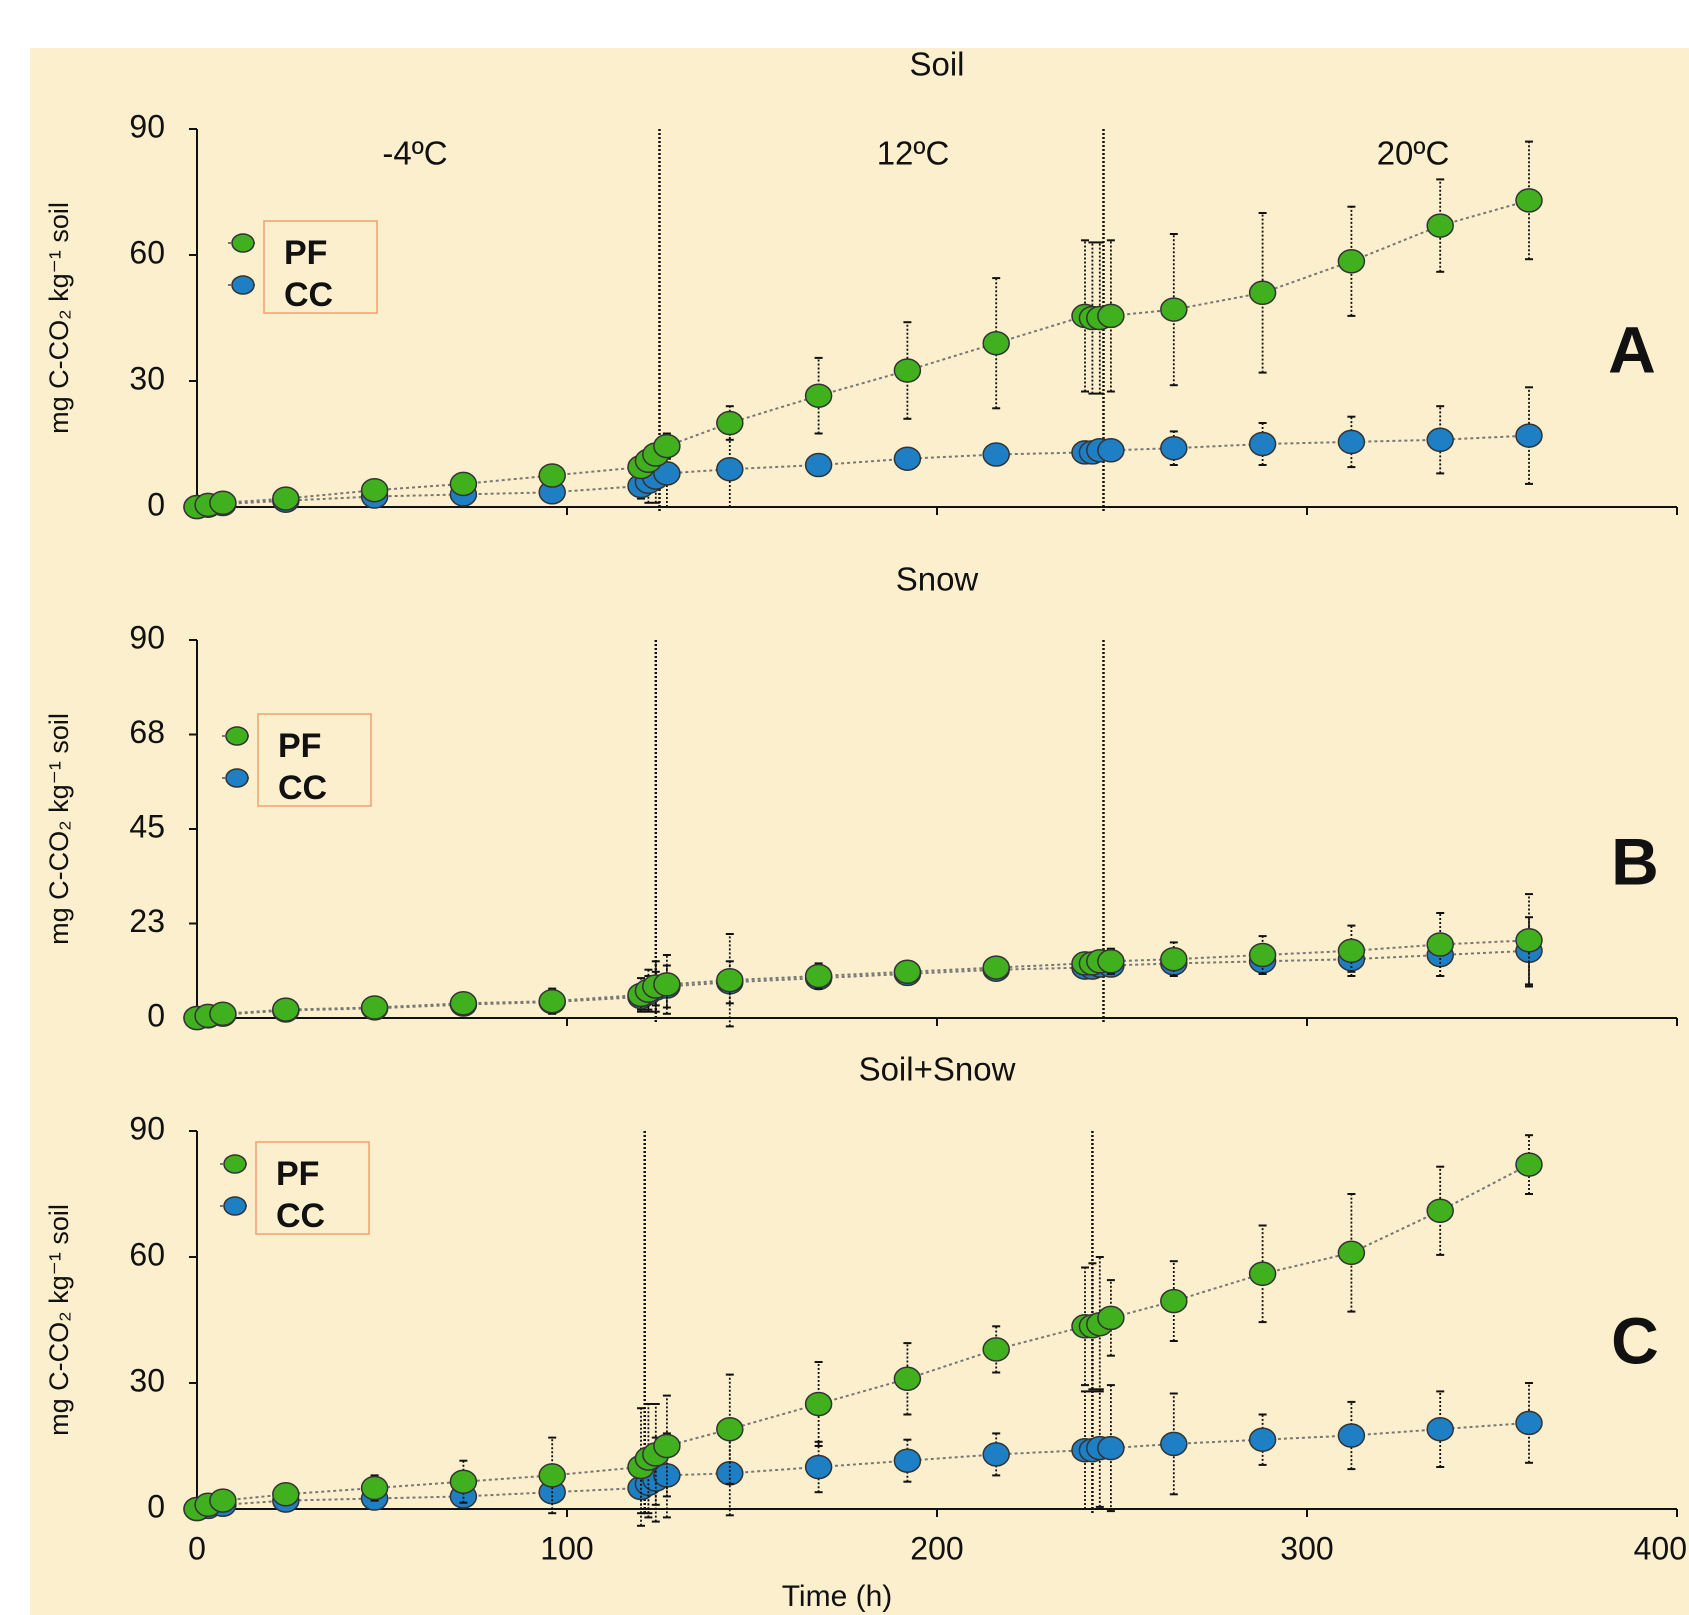 The width and height of the screenshot is (1689, 1615). Describe the element at coordinates (936, 1548) in the screenshot. I see `x-tick-label: 200` at that location.